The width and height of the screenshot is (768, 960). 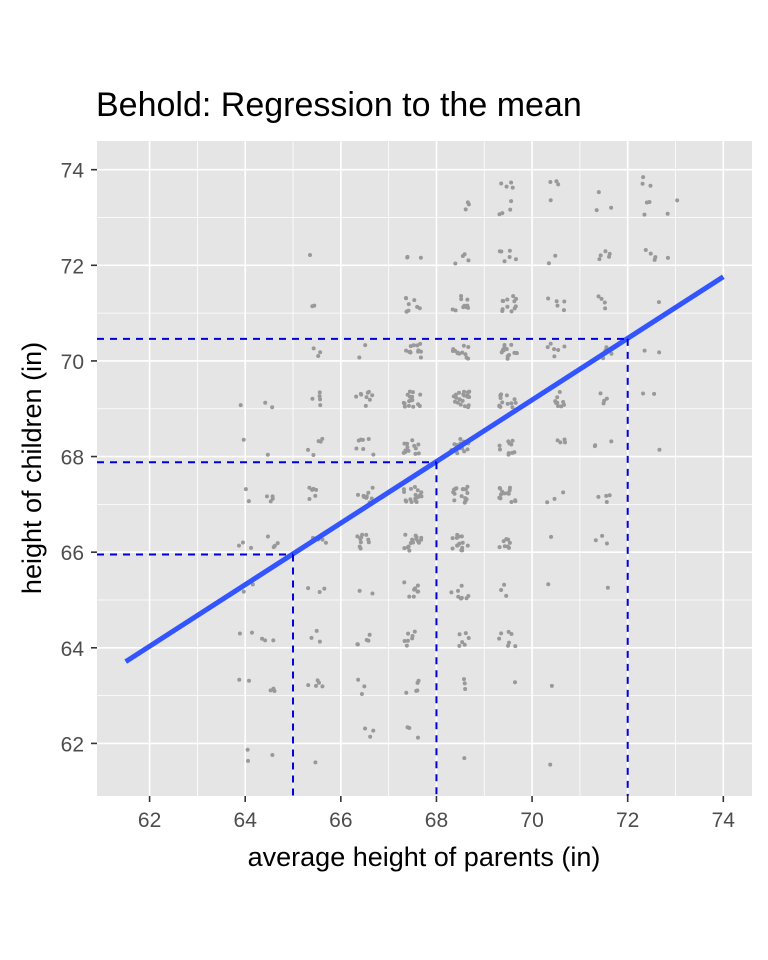 I want to click on chart-title: Behold: Regression to the mean, so click(x=339, y=105).